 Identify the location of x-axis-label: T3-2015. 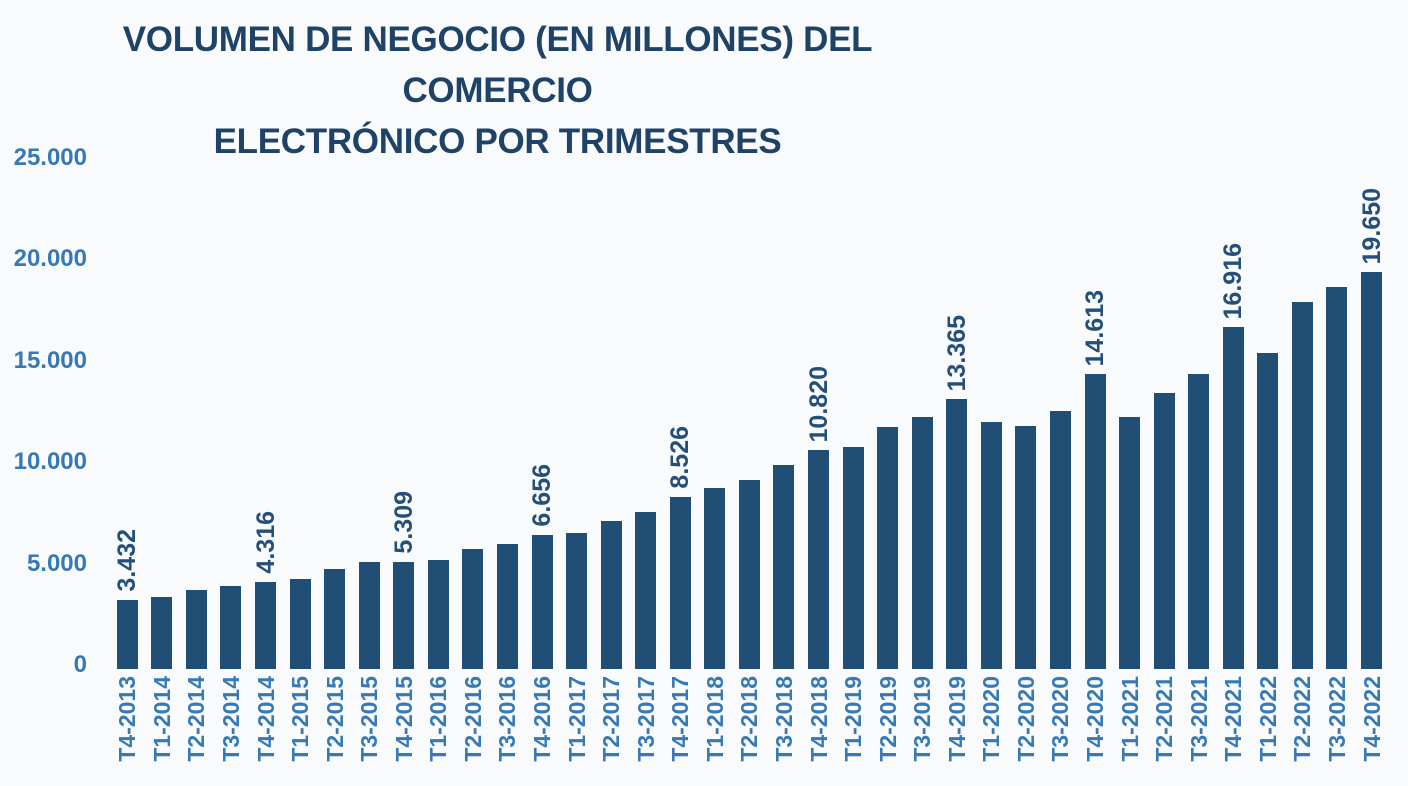
(369, 719).